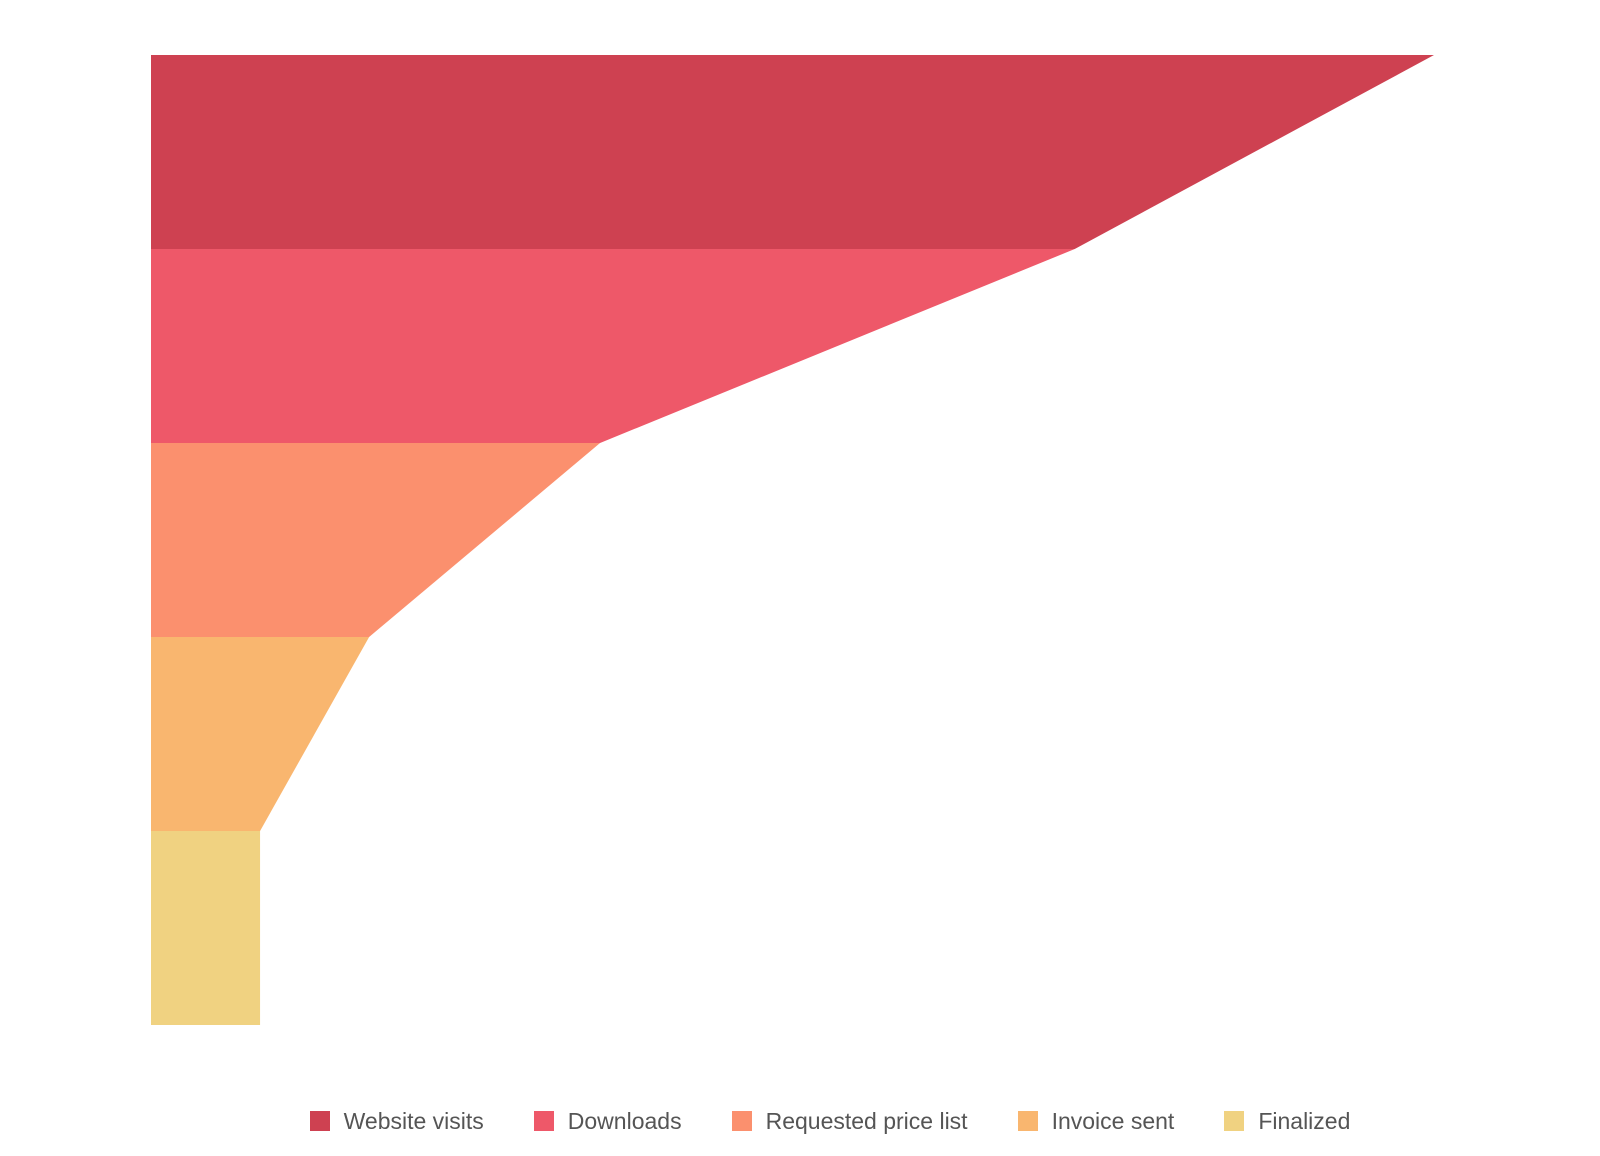 The image size is (1600, 1156). I want to click on legend-label: Invoice sent, so click(1113, 1120).